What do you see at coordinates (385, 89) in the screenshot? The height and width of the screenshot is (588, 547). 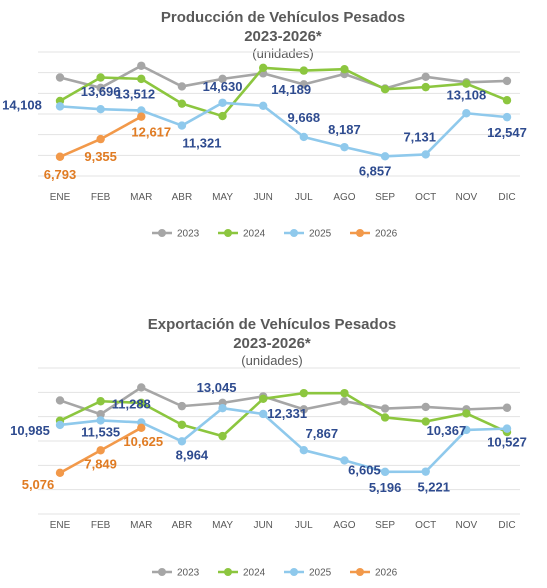 I see `point-2024-SEP` at bounding box center [385, 89].